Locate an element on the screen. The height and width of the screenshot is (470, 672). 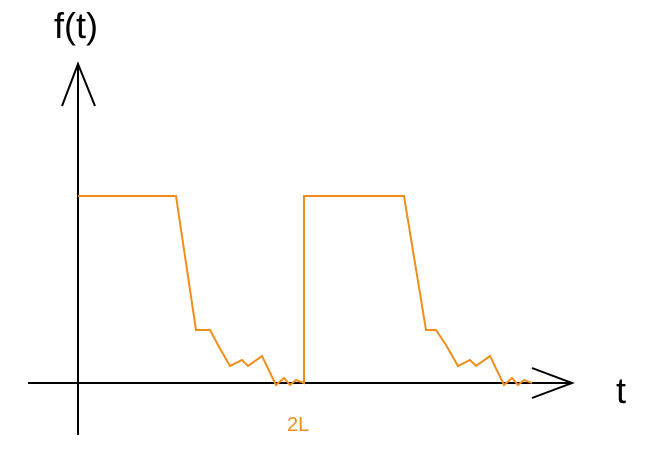
x-axis is located at coordinates (301, 383).